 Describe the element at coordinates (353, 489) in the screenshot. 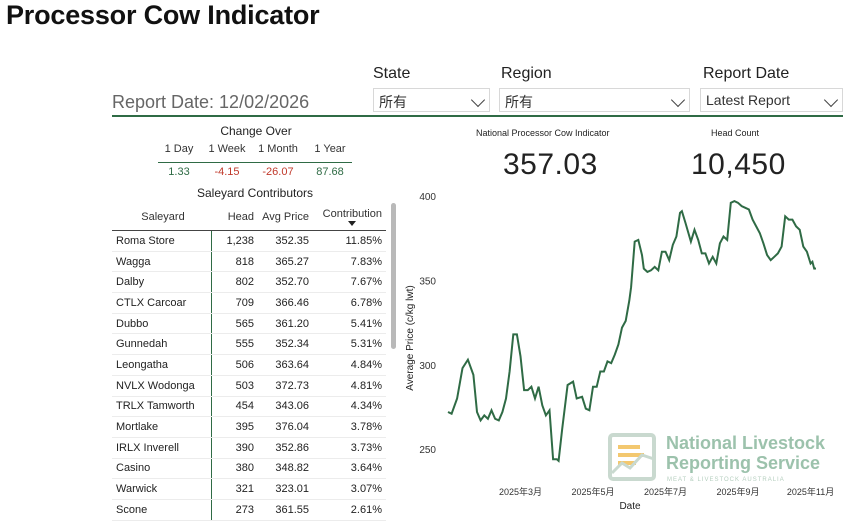

I see `contribution-cell: 3.07%` at that location.